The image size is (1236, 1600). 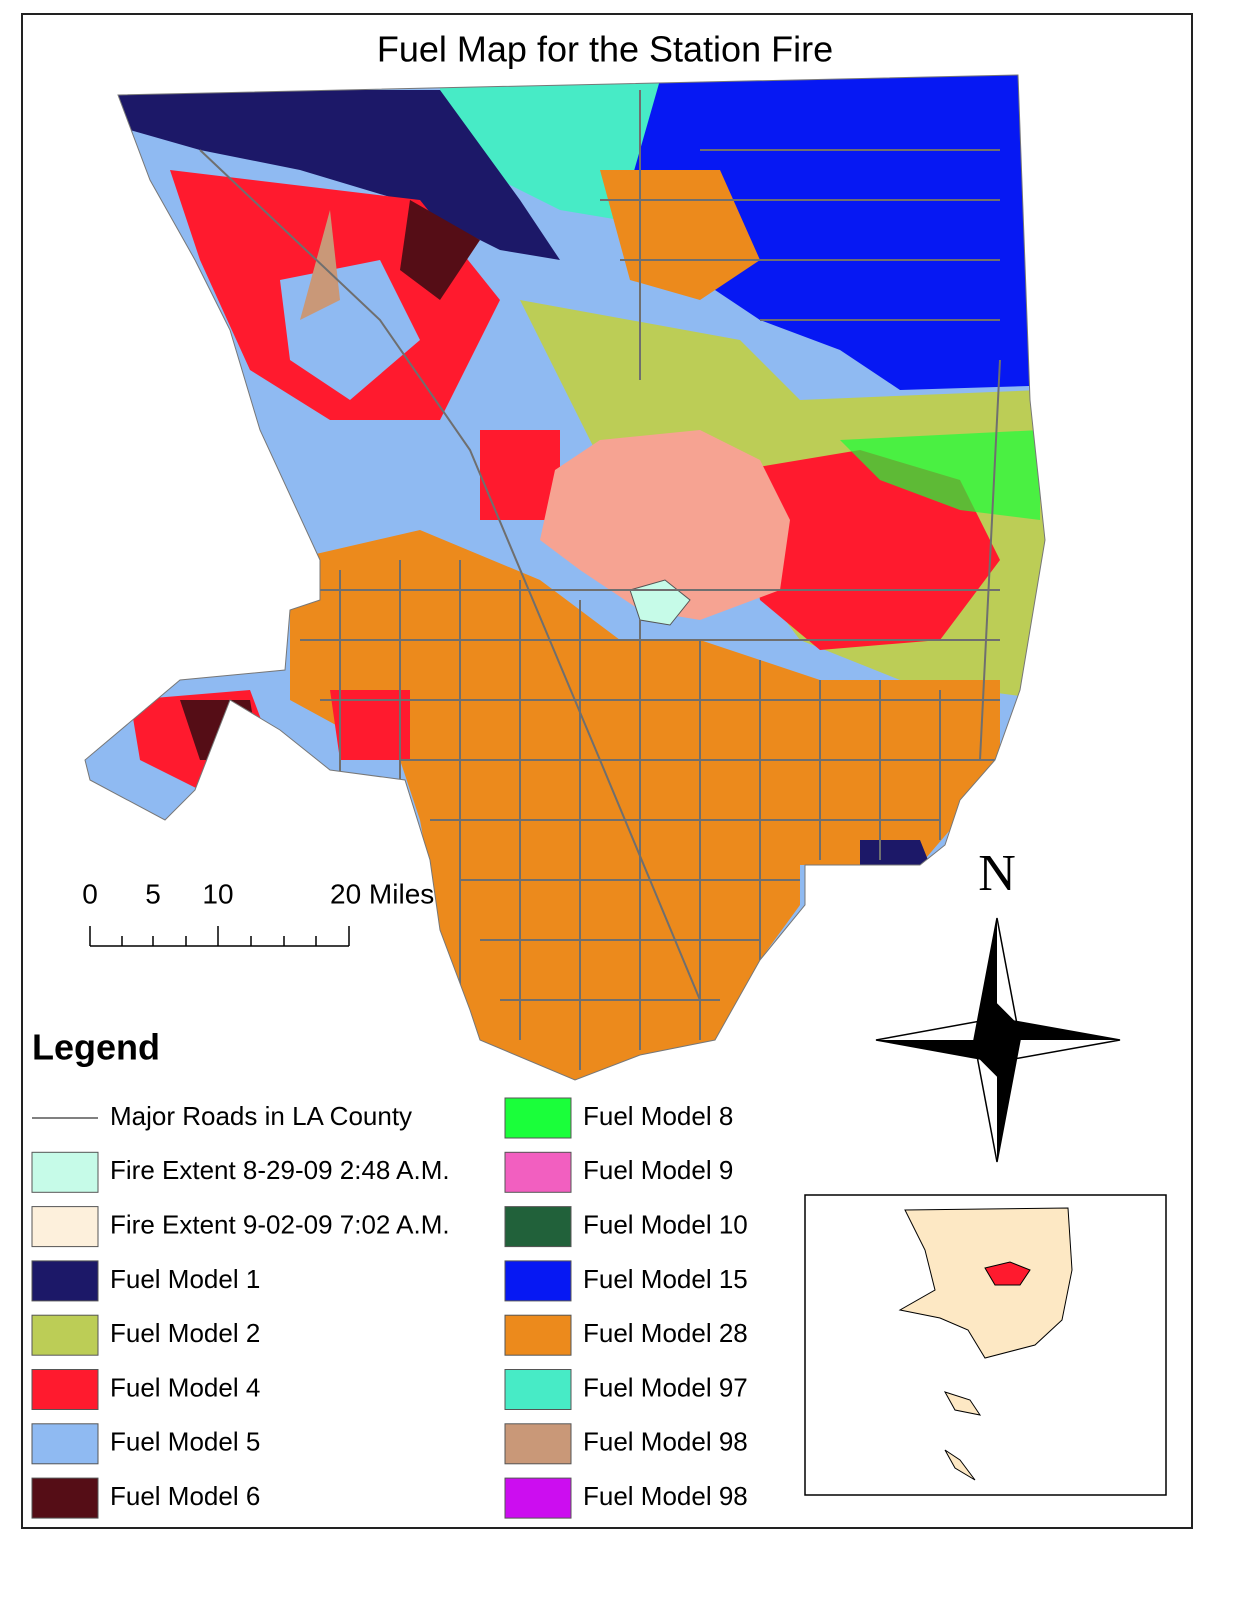 What do you see at coordinates (665, 1279) in the screenshot?
I see `legend-label: Fuel Model 15` at bounding box center [665, 1279].